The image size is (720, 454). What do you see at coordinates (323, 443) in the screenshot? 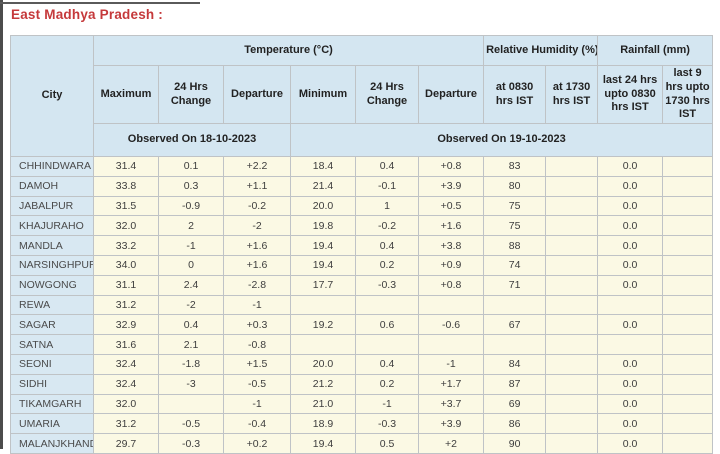
I see `value-cell: 19.4` at bounding box center [323, 443].